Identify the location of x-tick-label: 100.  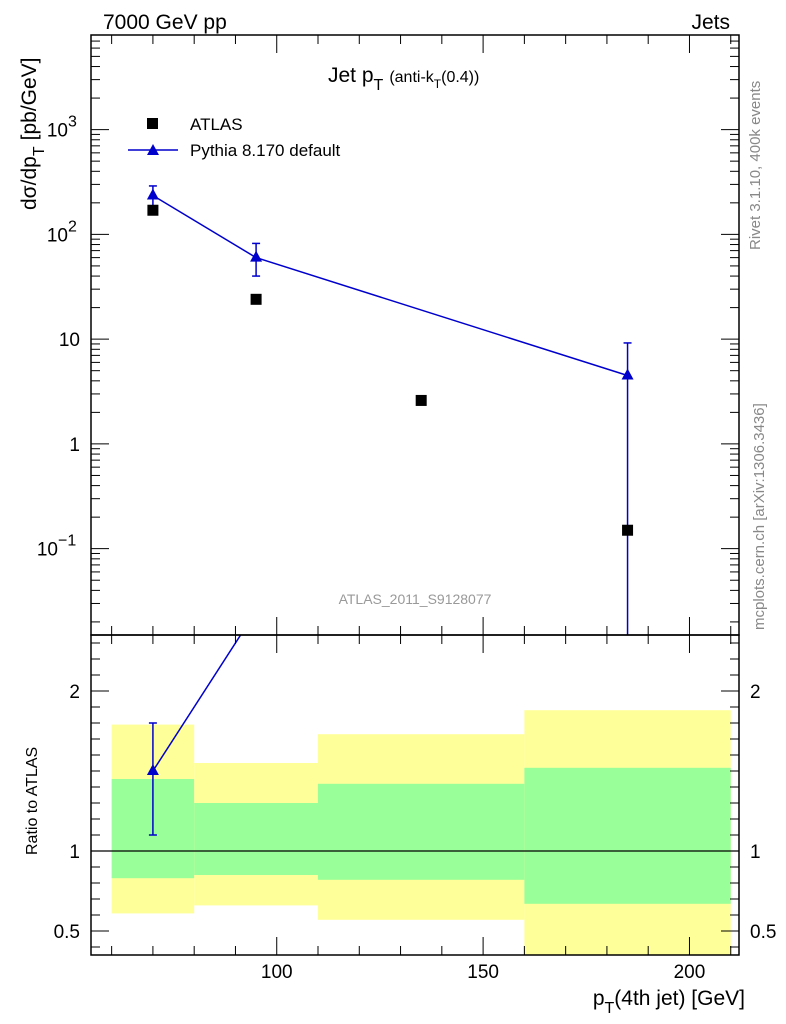
(277, 972).